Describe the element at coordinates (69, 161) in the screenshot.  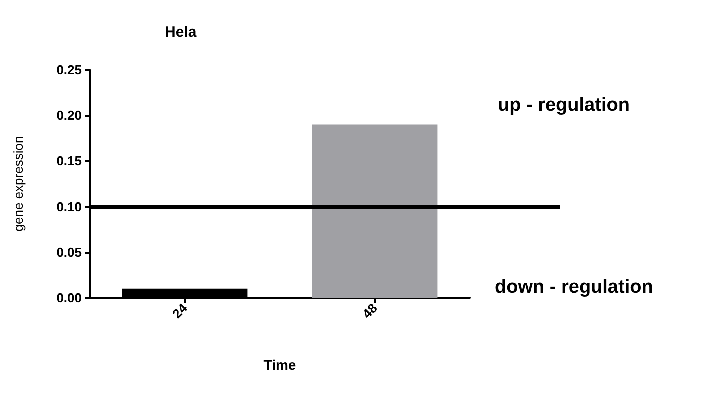
I see `y-tick-label: 0.15` at that location.